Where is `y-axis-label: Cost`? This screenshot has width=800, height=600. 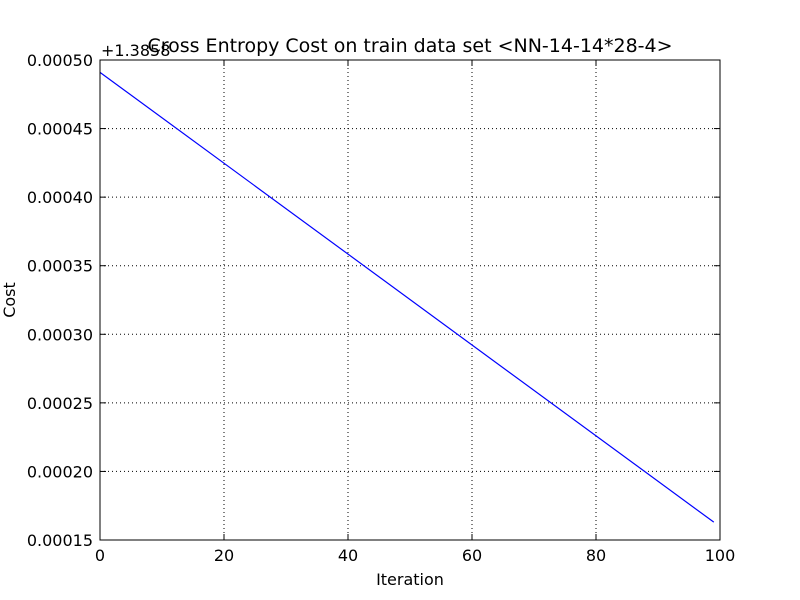
y-axis-label: Cost is located at coordinates (9, 300).